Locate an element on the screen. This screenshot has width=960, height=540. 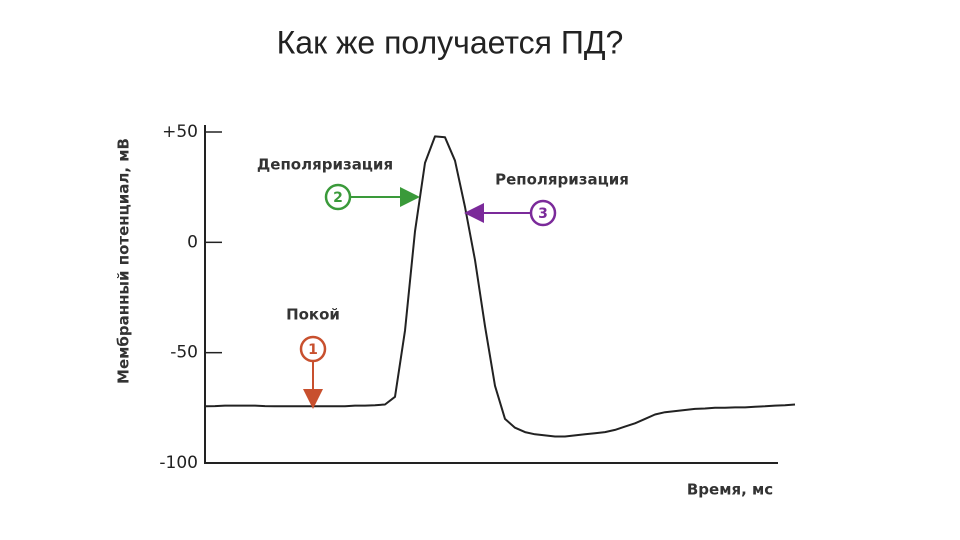
y-tick-label: 0 is located at coordinates (192, 242).